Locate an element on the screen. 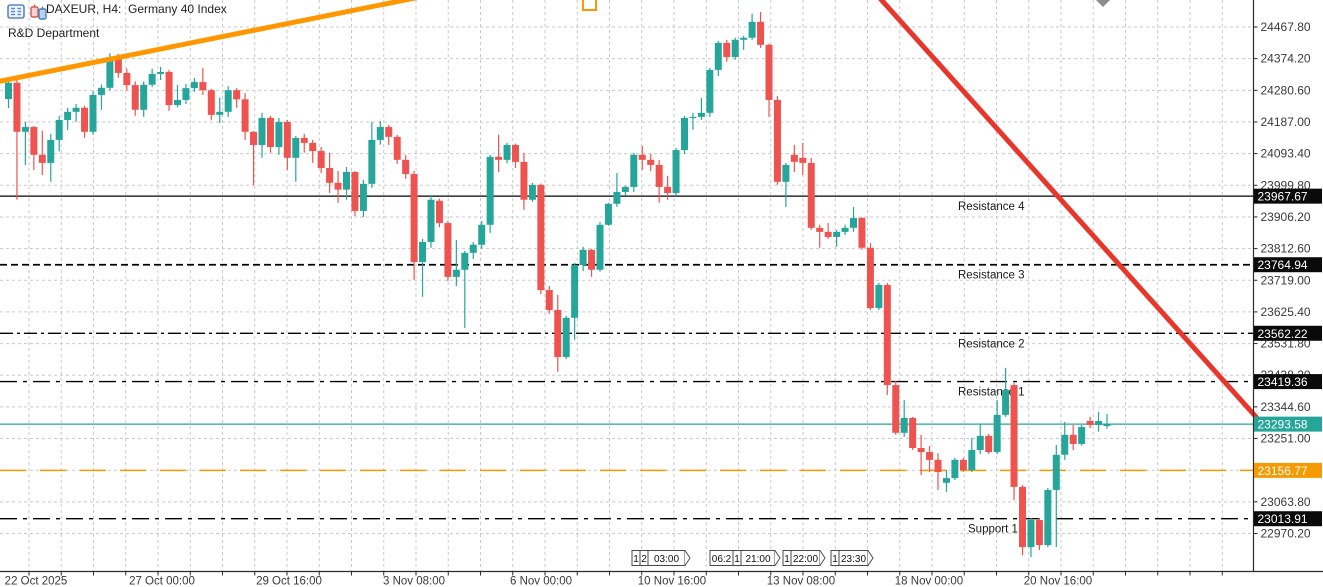  ascending-orange-trendline is located at coordinates (215, 42).